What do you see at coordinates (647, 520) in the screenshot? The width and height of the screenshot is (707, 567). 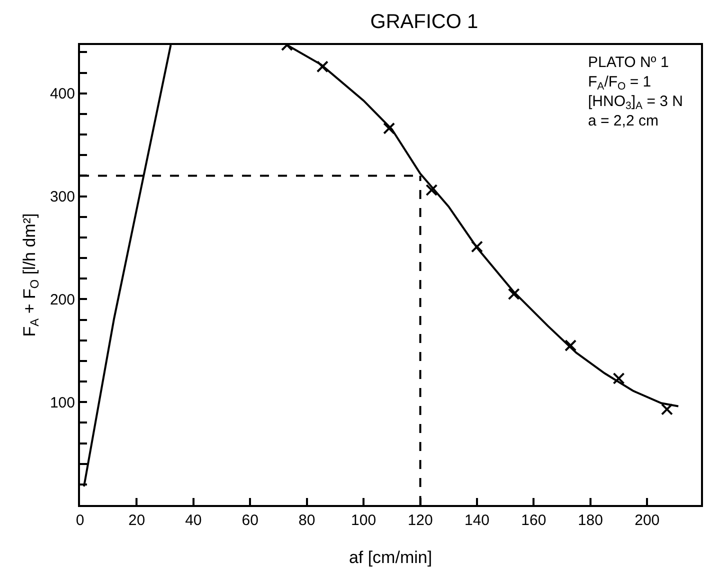 I see `x-tick-label: 200` at bounding box center [647, 520].